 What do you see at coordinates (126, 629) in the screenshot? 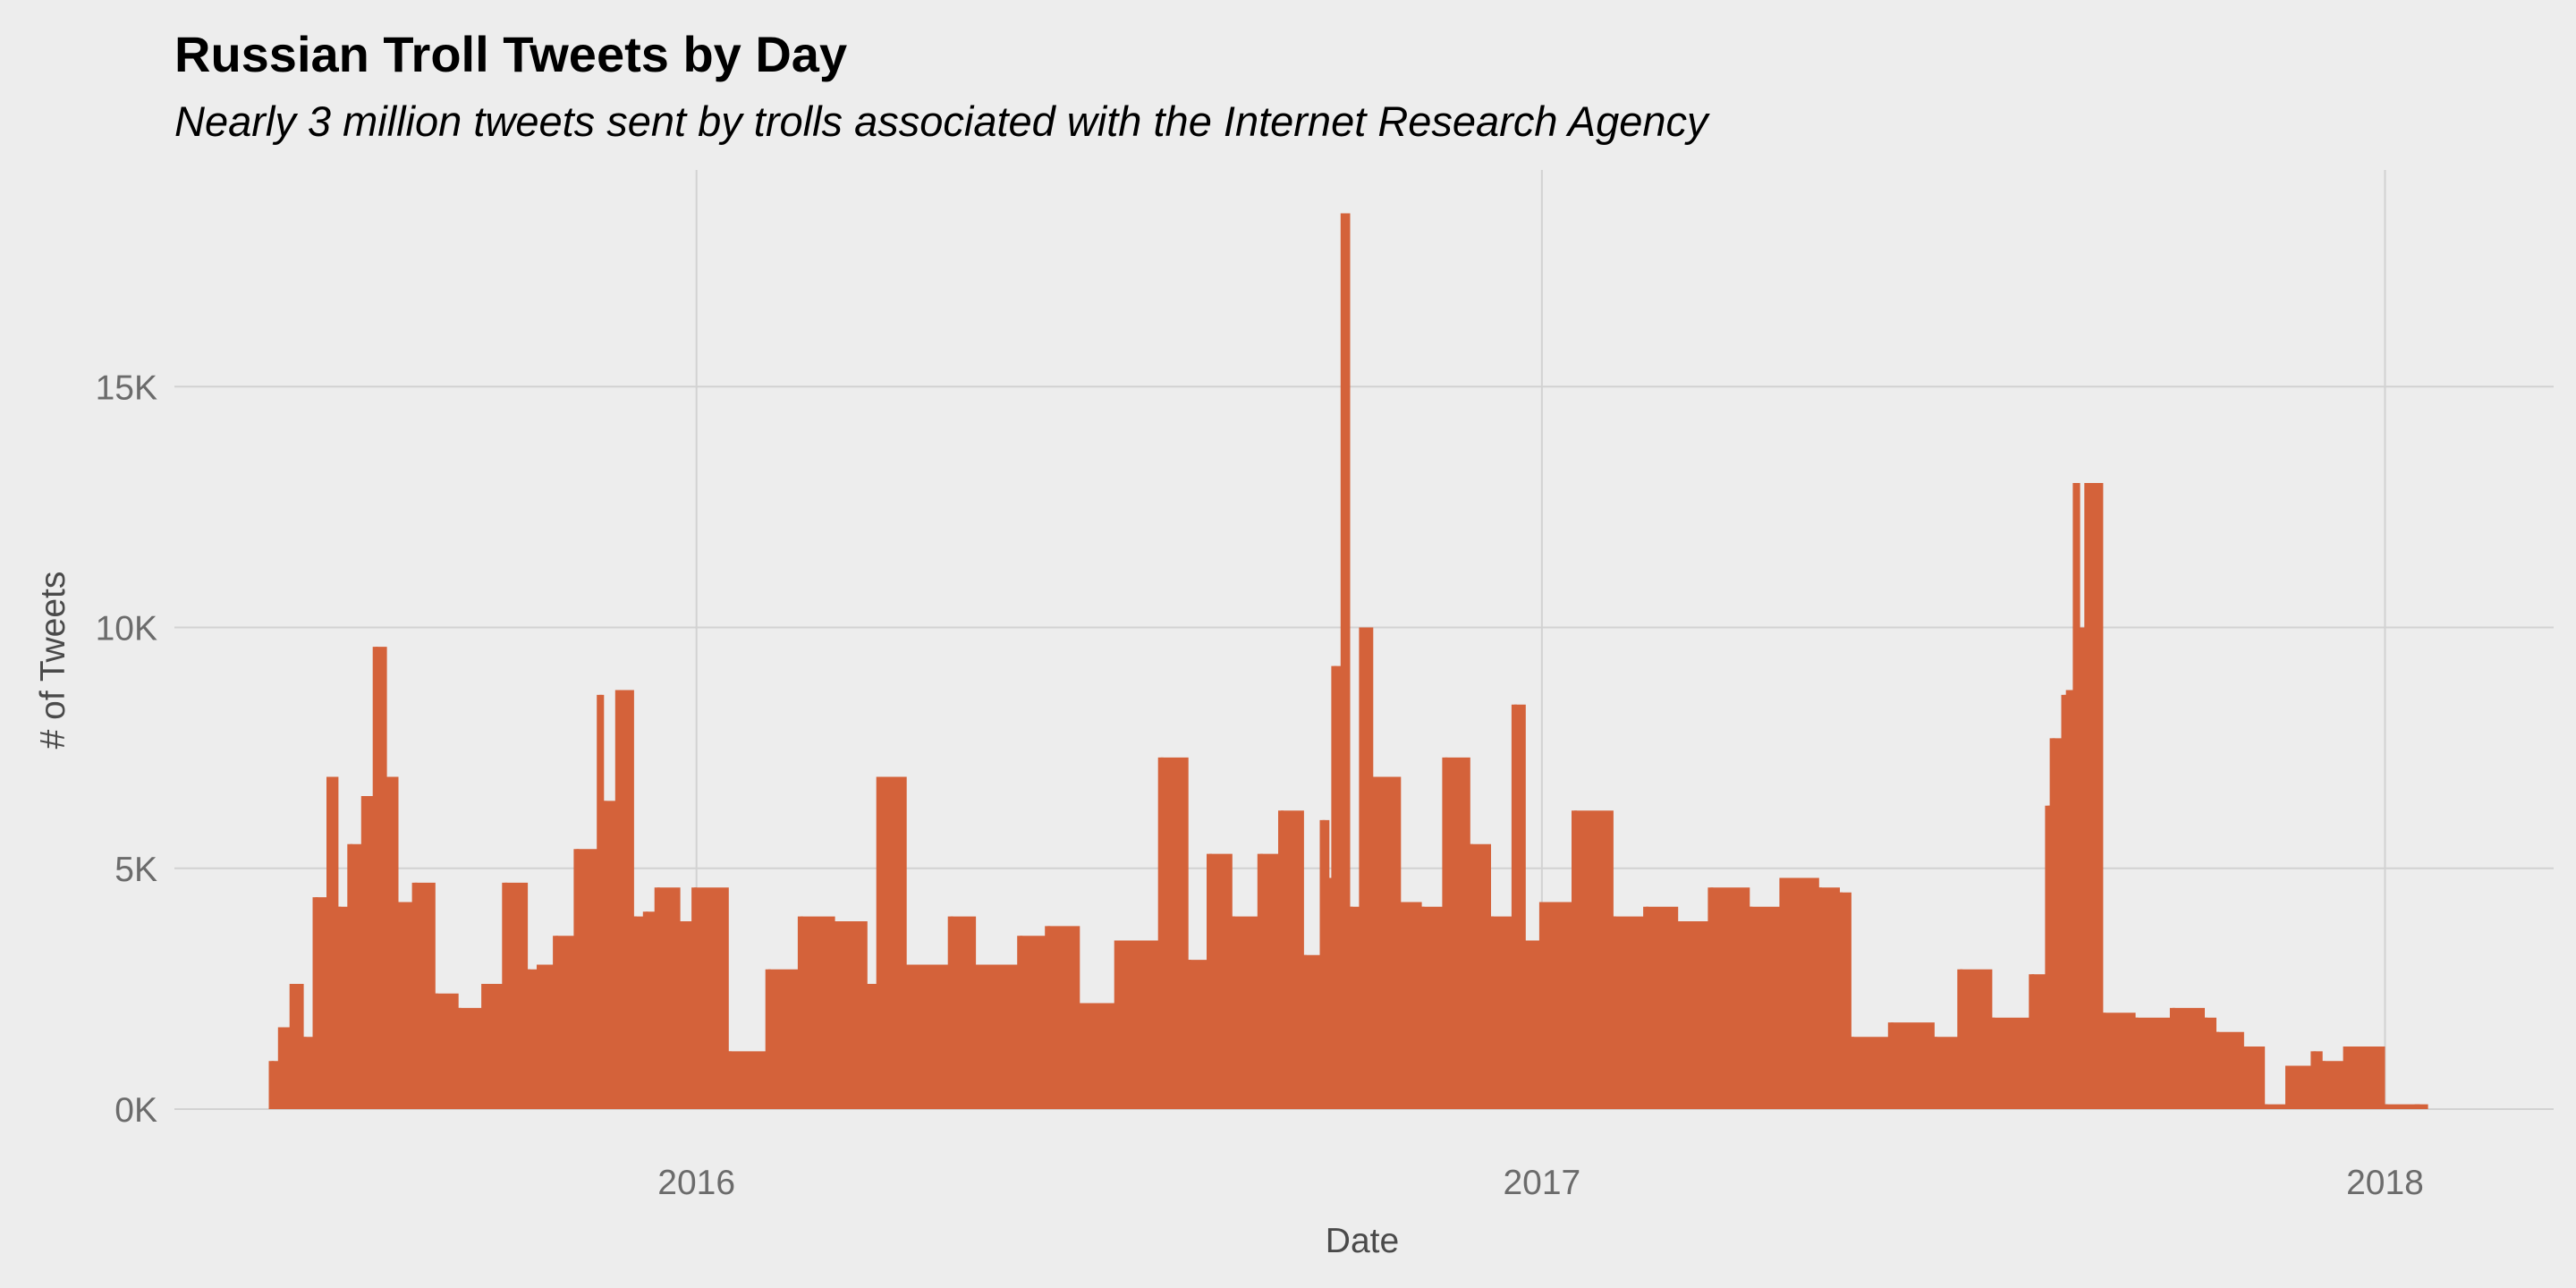
I see `y-tick-label: 10K` at bounding box center [126, 629].